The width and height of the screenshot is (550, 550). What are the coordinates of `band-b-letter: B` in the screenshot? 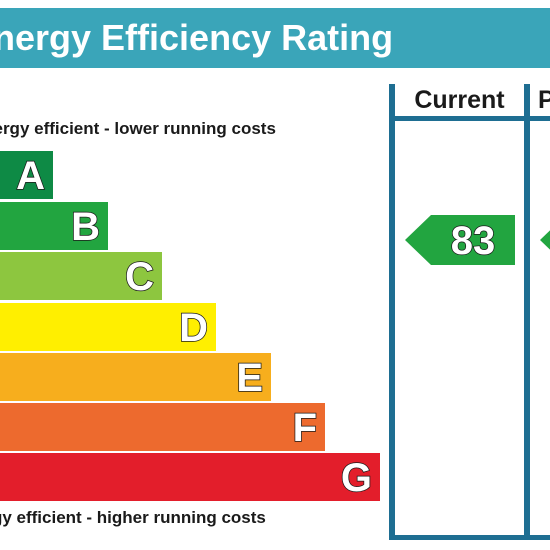 It's located at (85, 227).